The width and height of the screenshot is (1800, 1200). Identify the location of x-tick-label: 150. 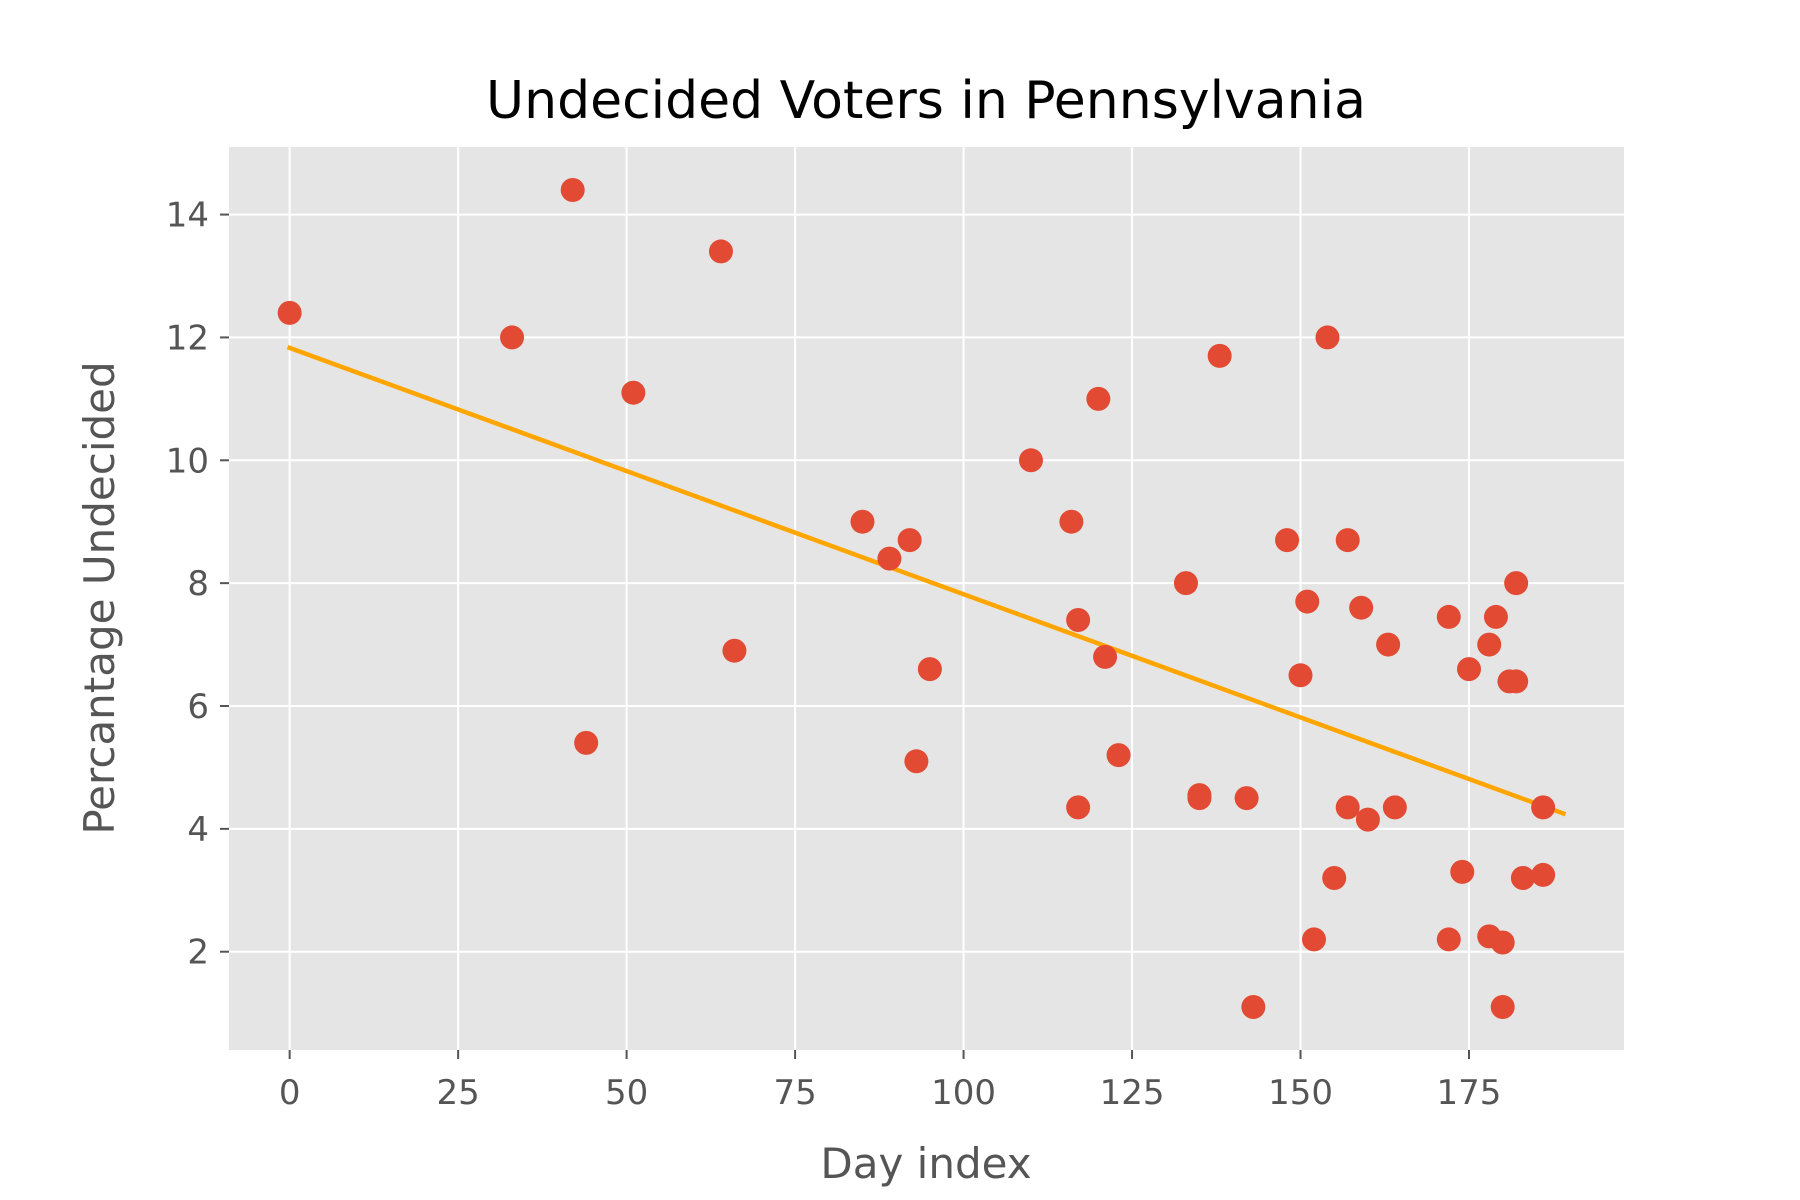
(1300, 1093).